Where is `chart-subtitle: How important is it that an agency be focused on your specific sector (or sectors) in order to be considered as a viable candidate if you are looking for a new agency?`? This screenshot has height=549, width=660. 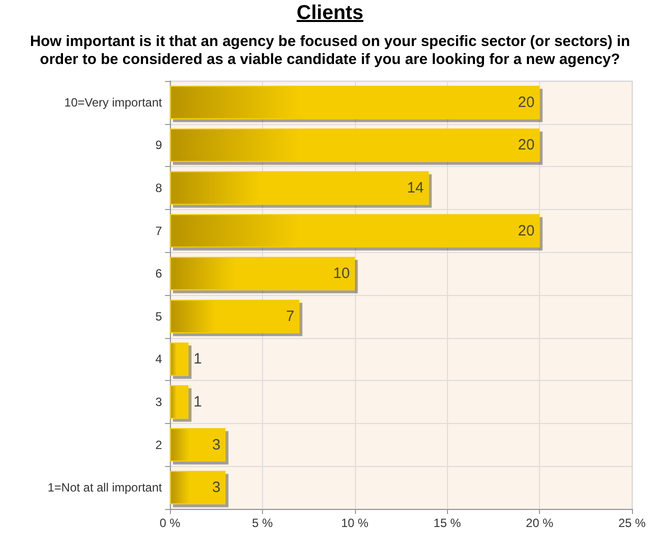 chart-subtitle: How important is it that an agency be focused on your specific sector (or sectors) in order to be considered as a viable candidate if you are looking for a new agency? is located at coordinates (330, 51).